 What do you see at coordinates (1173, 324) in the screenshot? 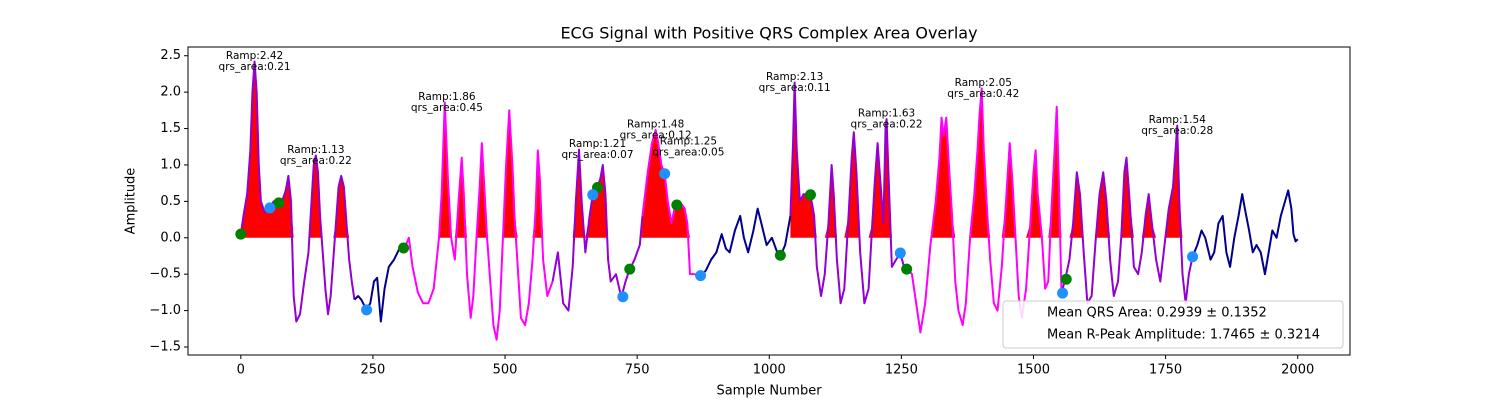
I see `legend-box` at bounding box center [1173, 324].